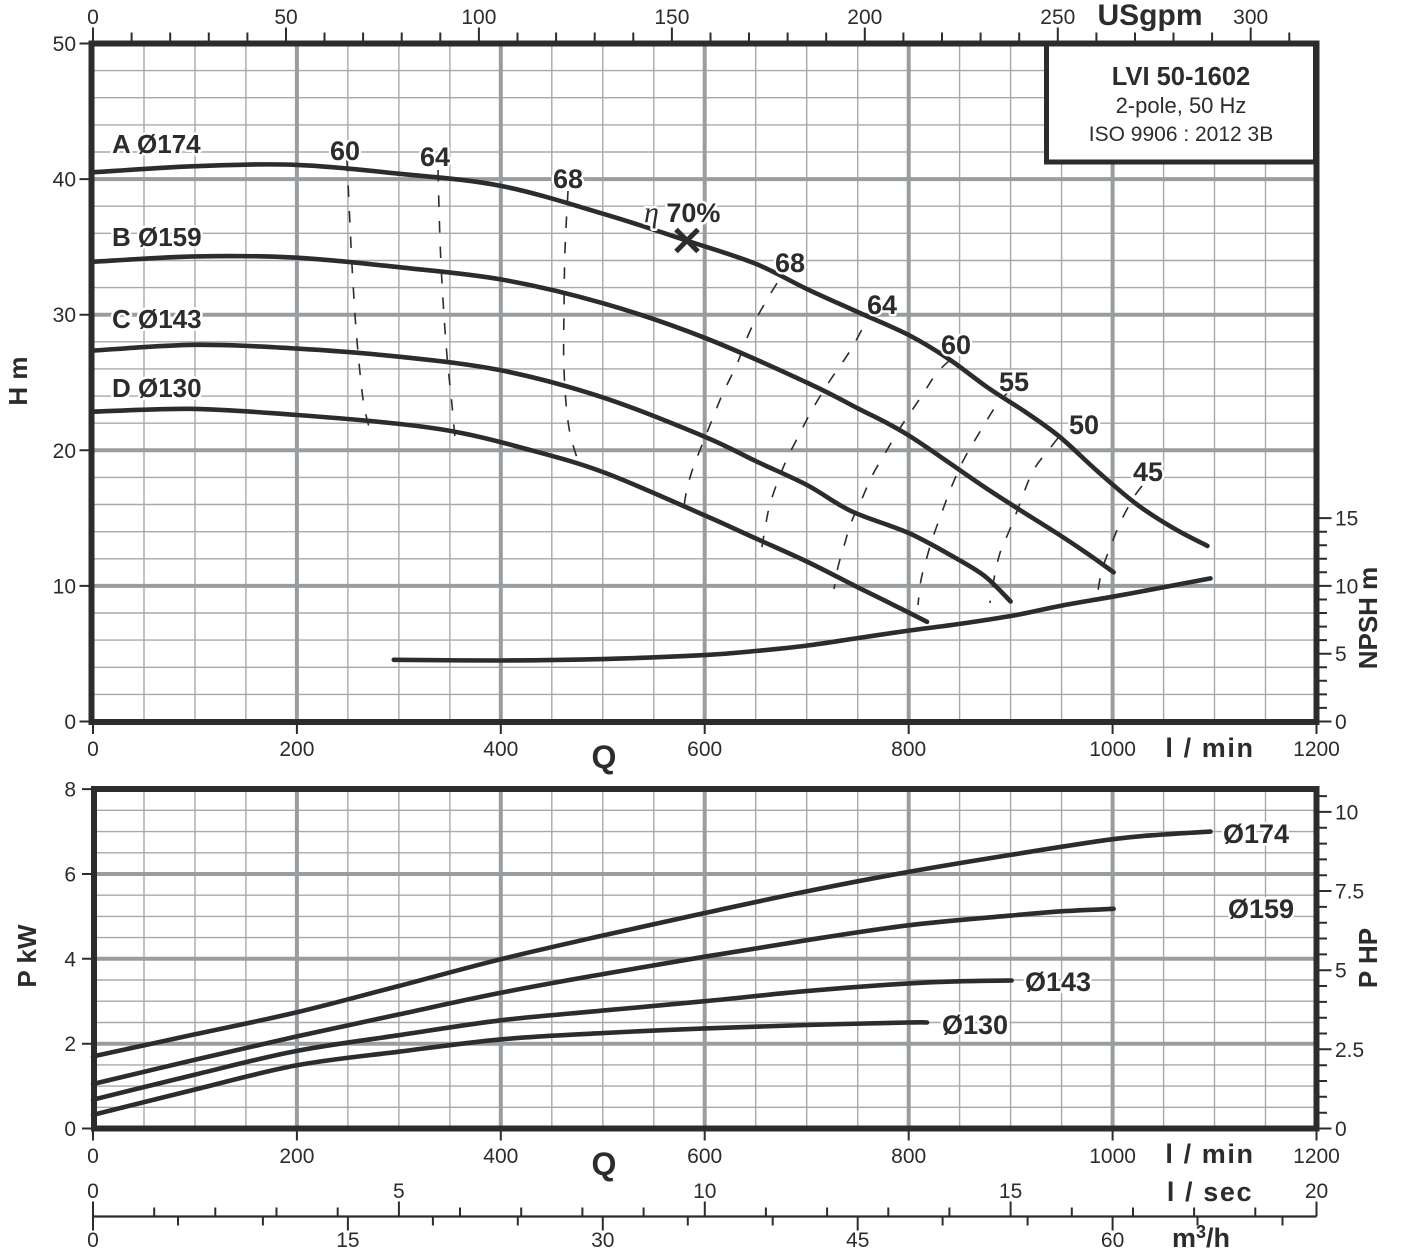 This screenshot has height=1255, width=1406. I want to click on svg-text: 2.5, so click(1349, 1050).